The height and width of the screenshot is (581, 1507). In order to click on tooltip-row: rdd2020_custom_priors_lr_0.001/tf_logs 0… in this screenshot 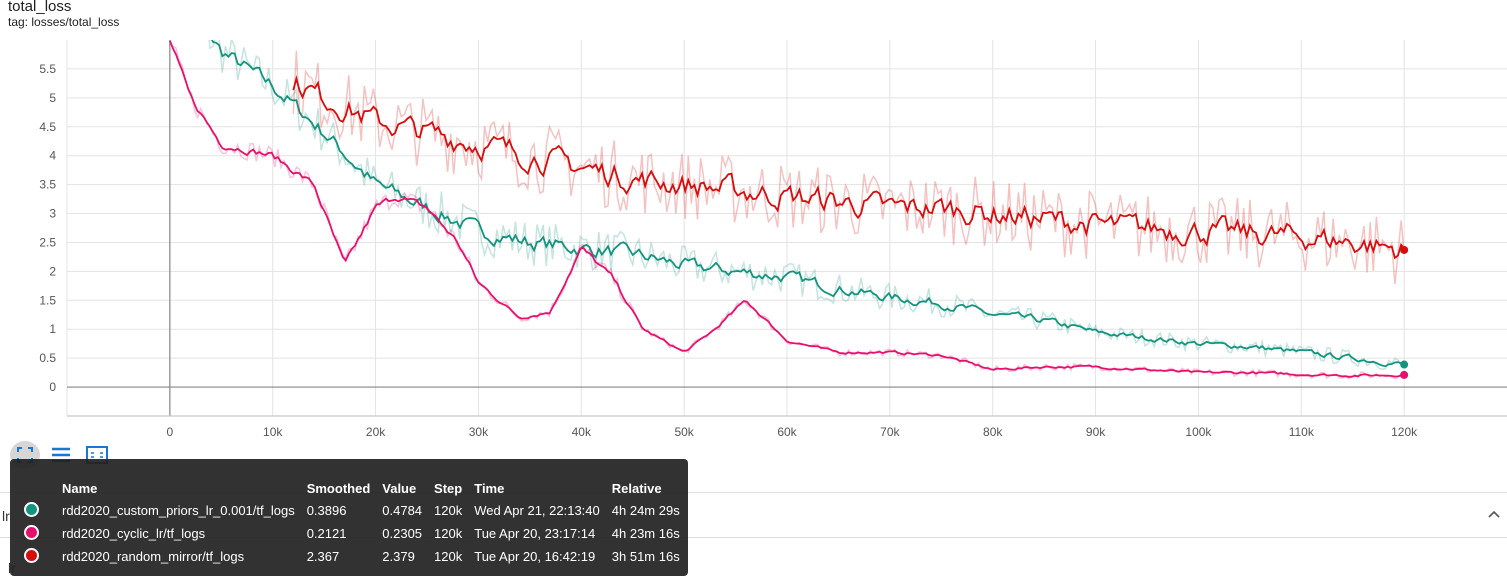, I will do `click(352, 510)`.